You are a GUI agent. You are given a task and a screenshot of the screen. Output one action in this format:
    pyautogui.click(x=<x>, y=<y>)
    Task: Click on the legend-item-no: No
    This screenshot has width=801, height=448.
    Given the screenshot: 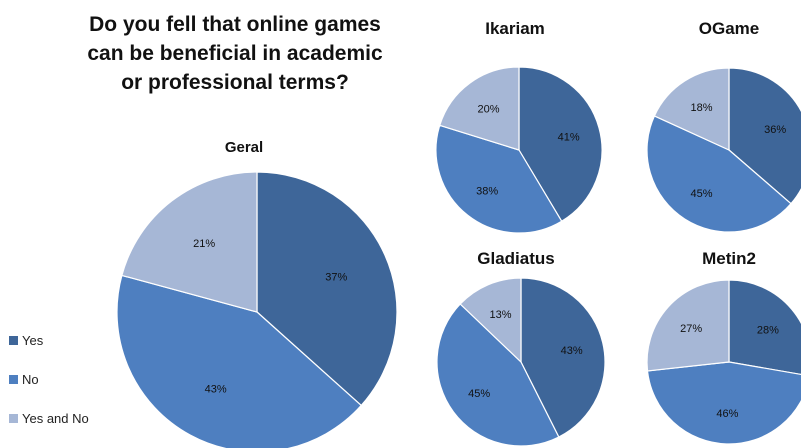 What is the action you would take?
    pyautogui.click(x=49, y=379)
    